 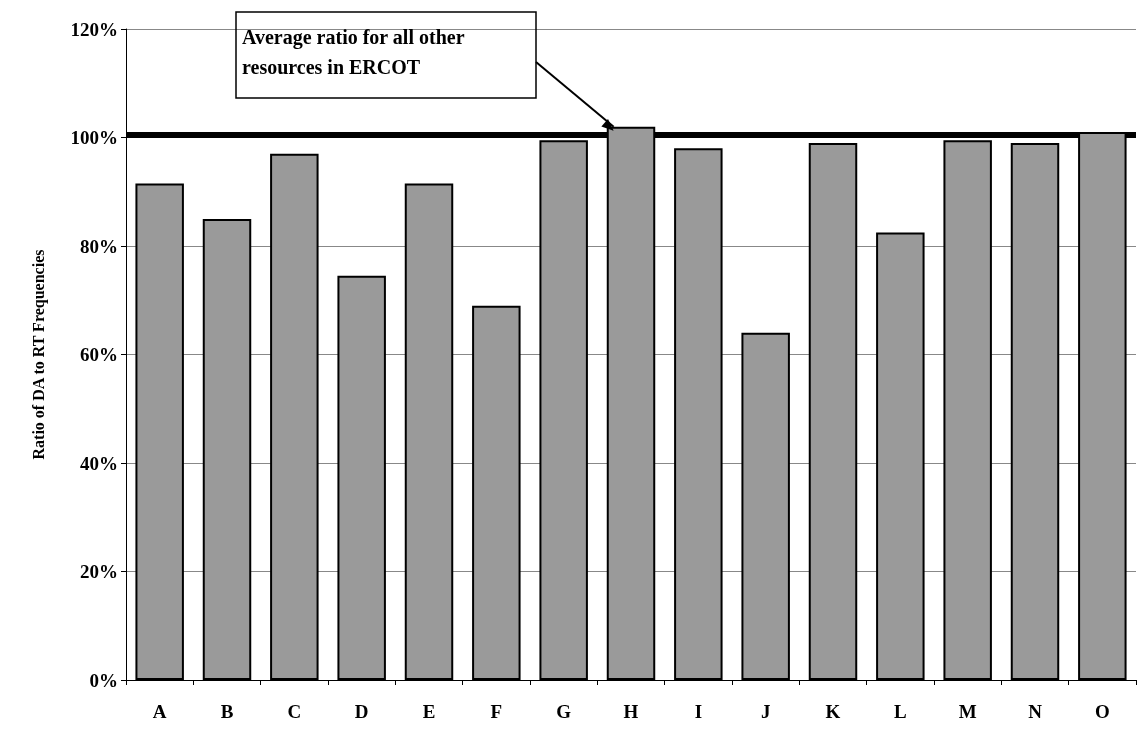 I want to click on x-tick-label: J, so click(x=765, y=711).